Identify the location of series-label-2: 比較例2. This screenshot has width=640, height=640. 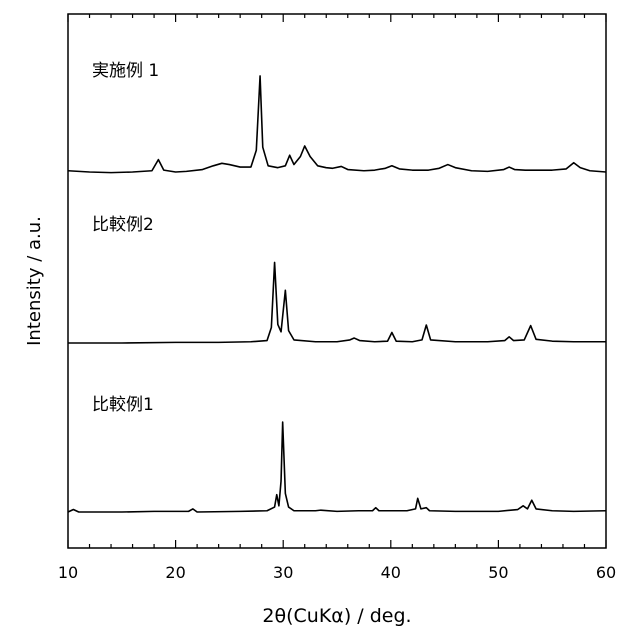
(123, 225).